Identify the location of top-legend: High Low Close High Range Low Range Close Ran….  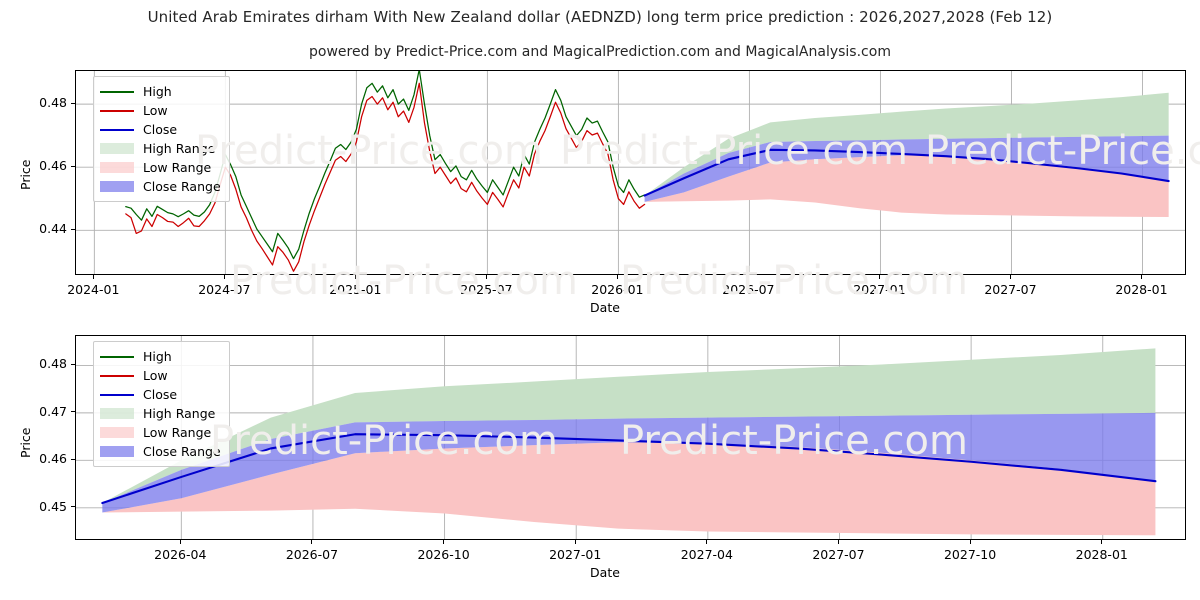
(161, 139).